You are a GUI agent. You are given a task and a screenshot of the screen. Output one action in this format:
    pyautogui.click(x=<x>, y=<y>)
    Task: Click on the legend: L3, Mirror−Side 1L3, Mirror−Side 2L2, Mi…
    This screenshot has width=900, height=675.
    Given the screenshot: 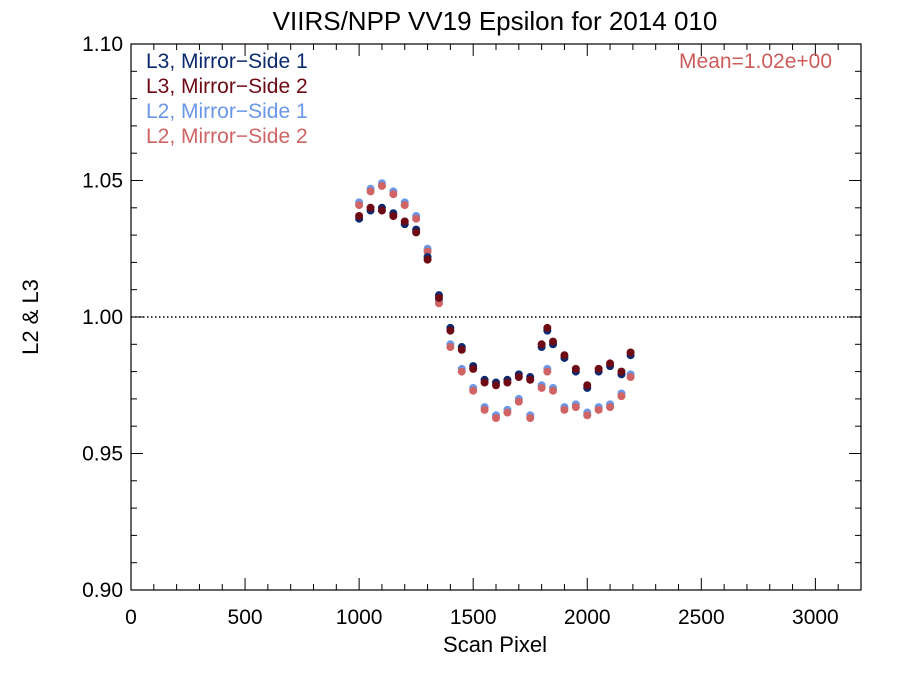 What is the action you would take?
    pyautogui.click(x=227, y=99)
    